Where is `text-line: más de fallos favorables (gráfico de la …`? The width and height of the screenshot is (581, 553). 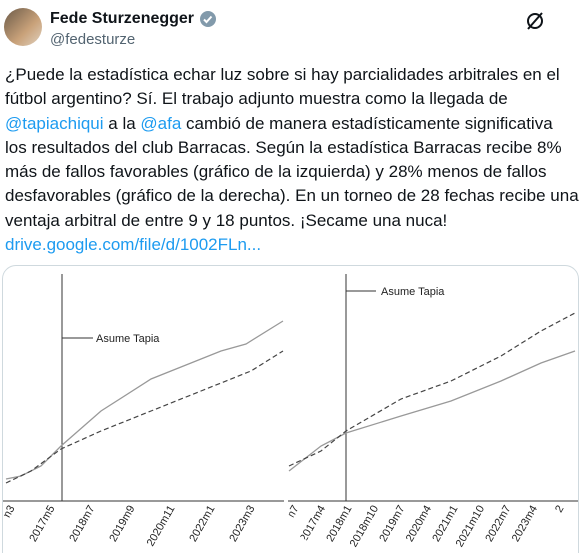 text-line: más de fallos favorables (gráfico de la … is located at coordinates (292, 172).